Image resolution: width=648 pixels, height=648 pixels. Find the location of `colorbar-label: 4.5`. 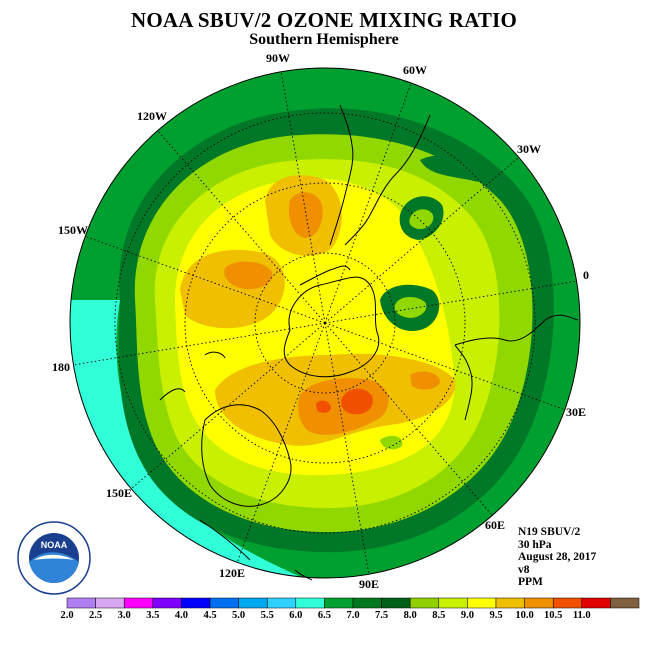

colorbar-label: 4.5 is located at coordinates (210, 615).